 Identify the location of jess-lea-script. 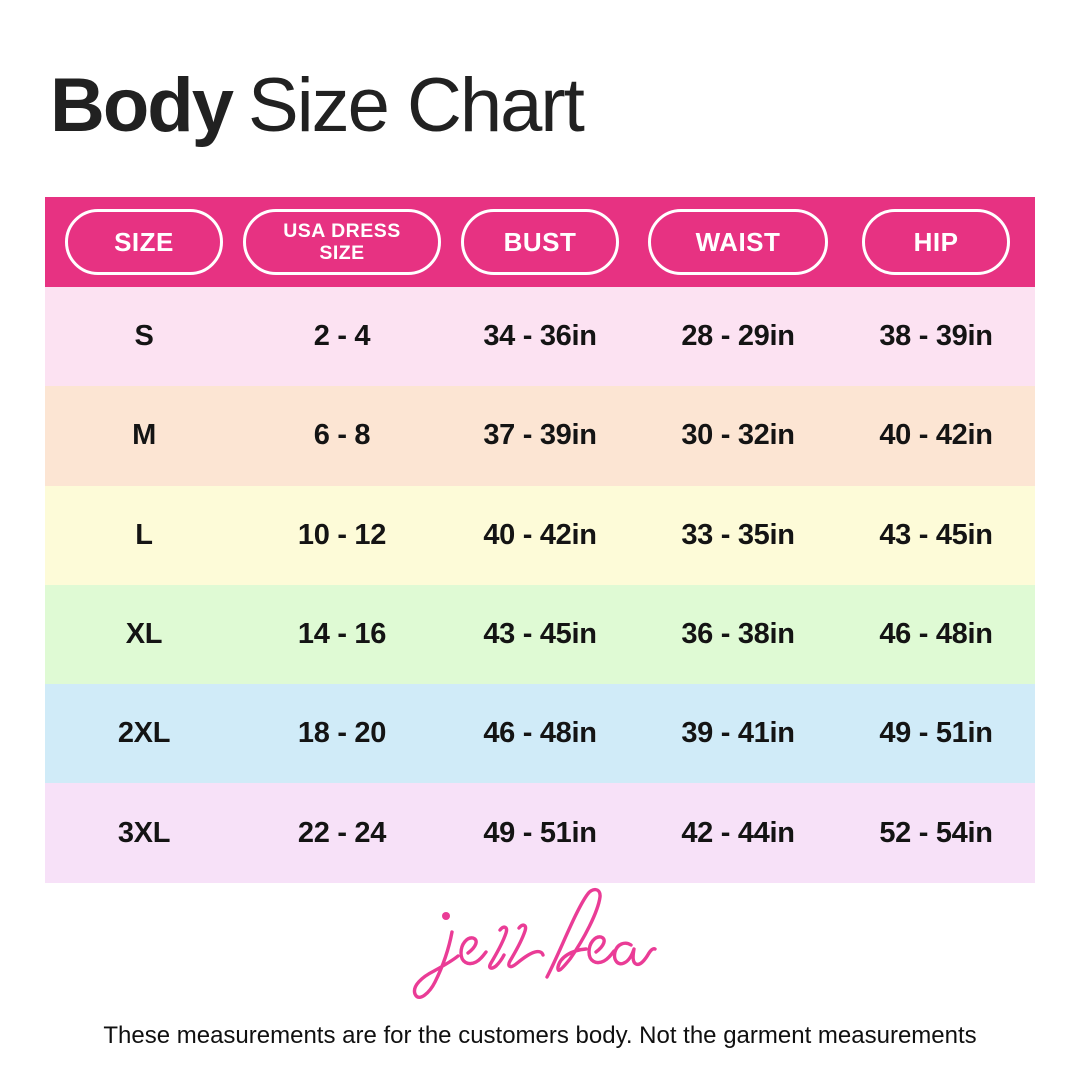
(534, 943).